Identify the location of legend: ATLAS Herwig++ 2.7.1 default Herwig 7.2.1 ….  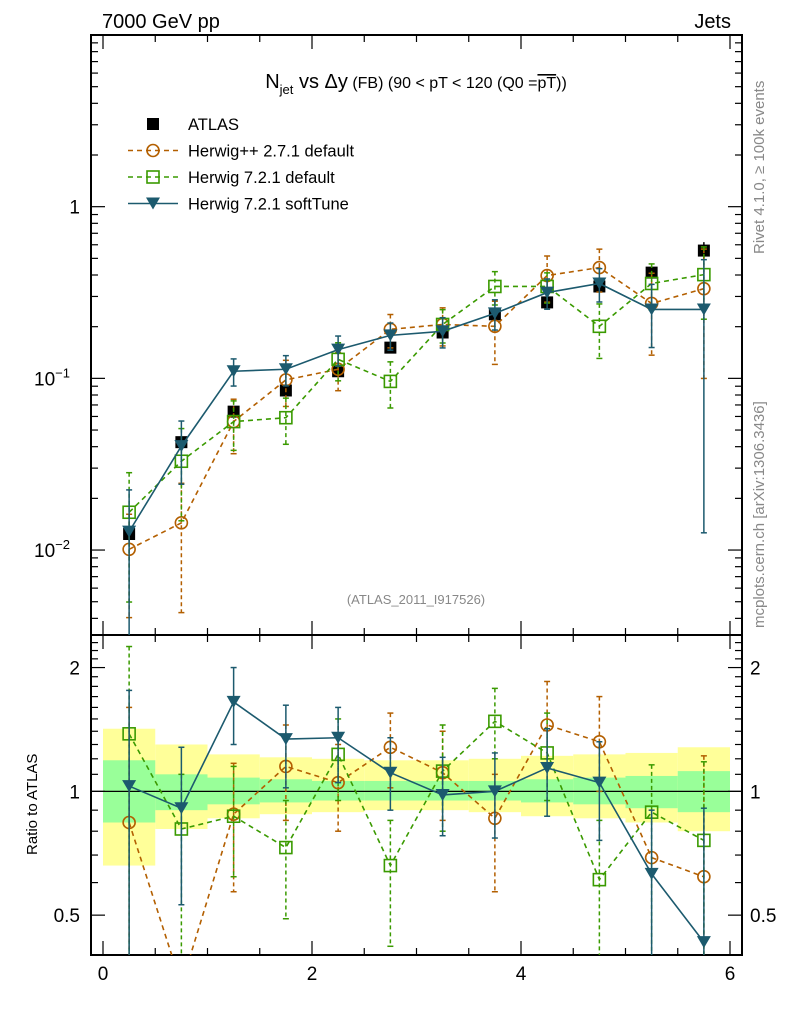
(241, 165).